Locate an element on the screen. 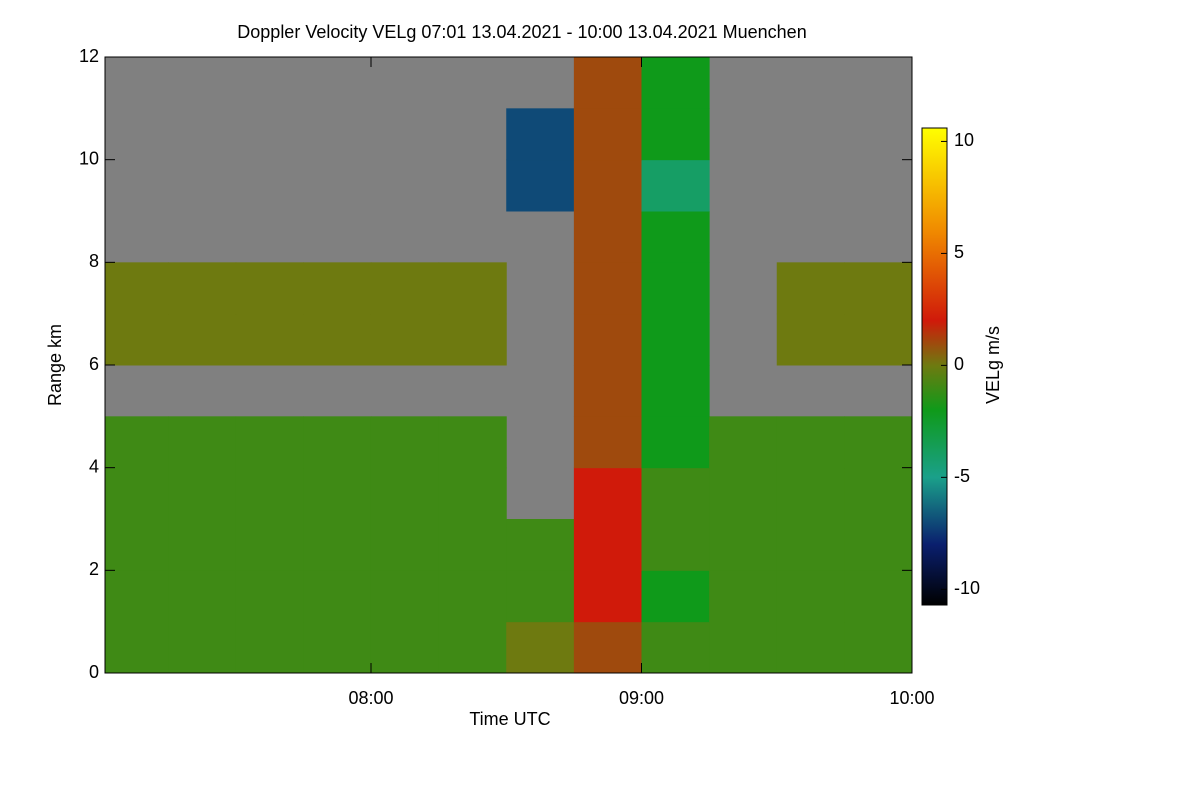 The image size is (1200, 800). colorbar-tick-label: 0 is located at coordinates (959, 364).